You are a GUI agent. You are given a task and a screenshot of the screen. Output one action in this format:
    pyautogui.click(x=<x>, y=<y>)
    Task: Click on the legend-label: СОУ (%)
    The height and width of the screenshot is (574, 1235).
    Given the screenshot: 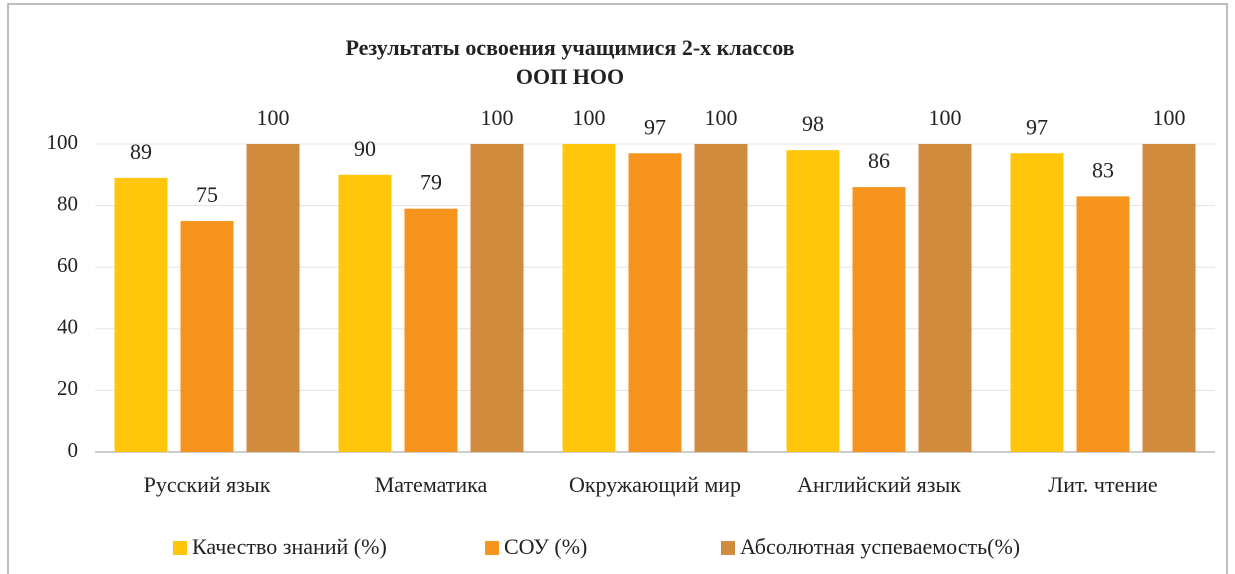 What is the action you would take?
    pyautogui.click(x=545, y=546)
    